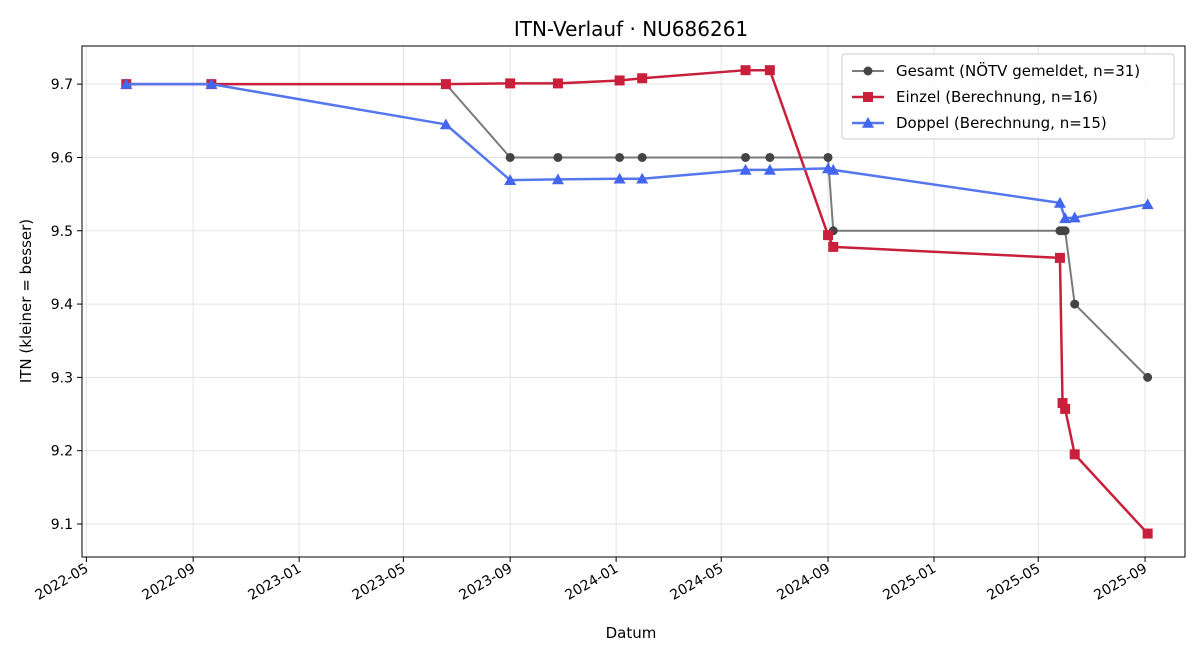 The image size is (1200, 660). I want to click on x-tick-label: 2023-01, so click(274, 582).